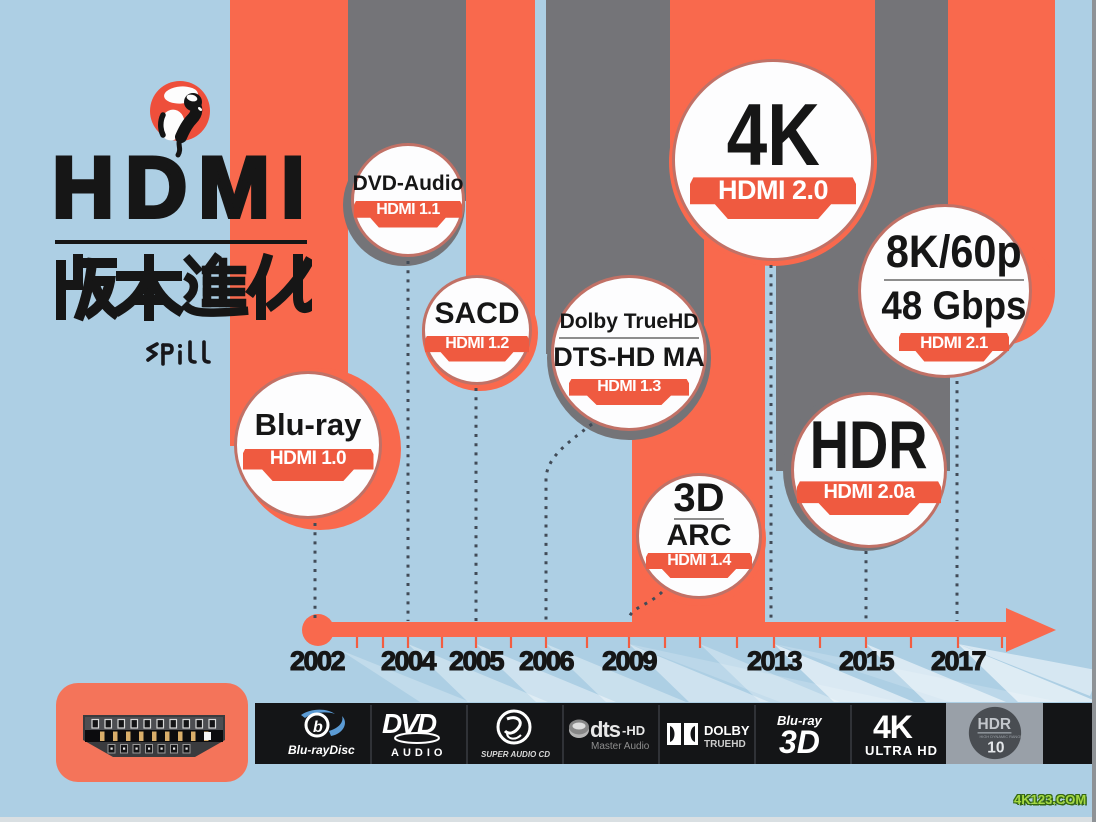 This screenshot has height=822, width=1096. I want to click on svg-text: SUPER AUDIO CD, so click(515, 754).